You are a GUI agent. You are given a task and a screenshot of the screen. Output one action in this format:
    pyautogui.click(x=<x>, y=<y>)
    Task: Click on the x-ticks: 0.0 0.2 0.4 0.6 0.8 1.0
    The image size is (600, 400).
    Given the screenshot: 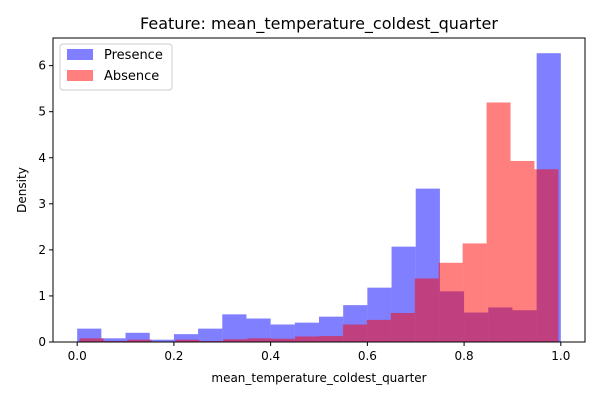 What is the action you would take?
    pyautogui.click(x=319, y=352)
    